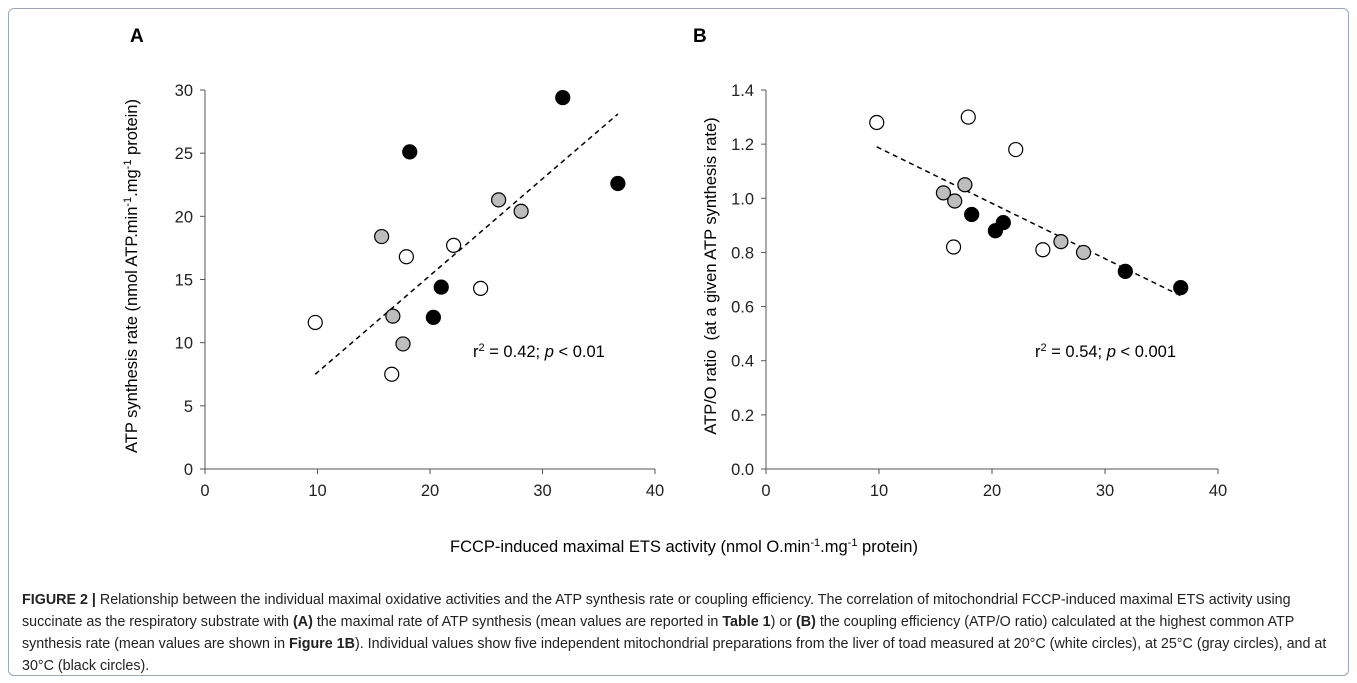 The image size is (1357, 683). Describe the element at coordinates (1077, 352) in the screenshot. I see `panel-b-annotation-eq: = 0.54;` at that location.